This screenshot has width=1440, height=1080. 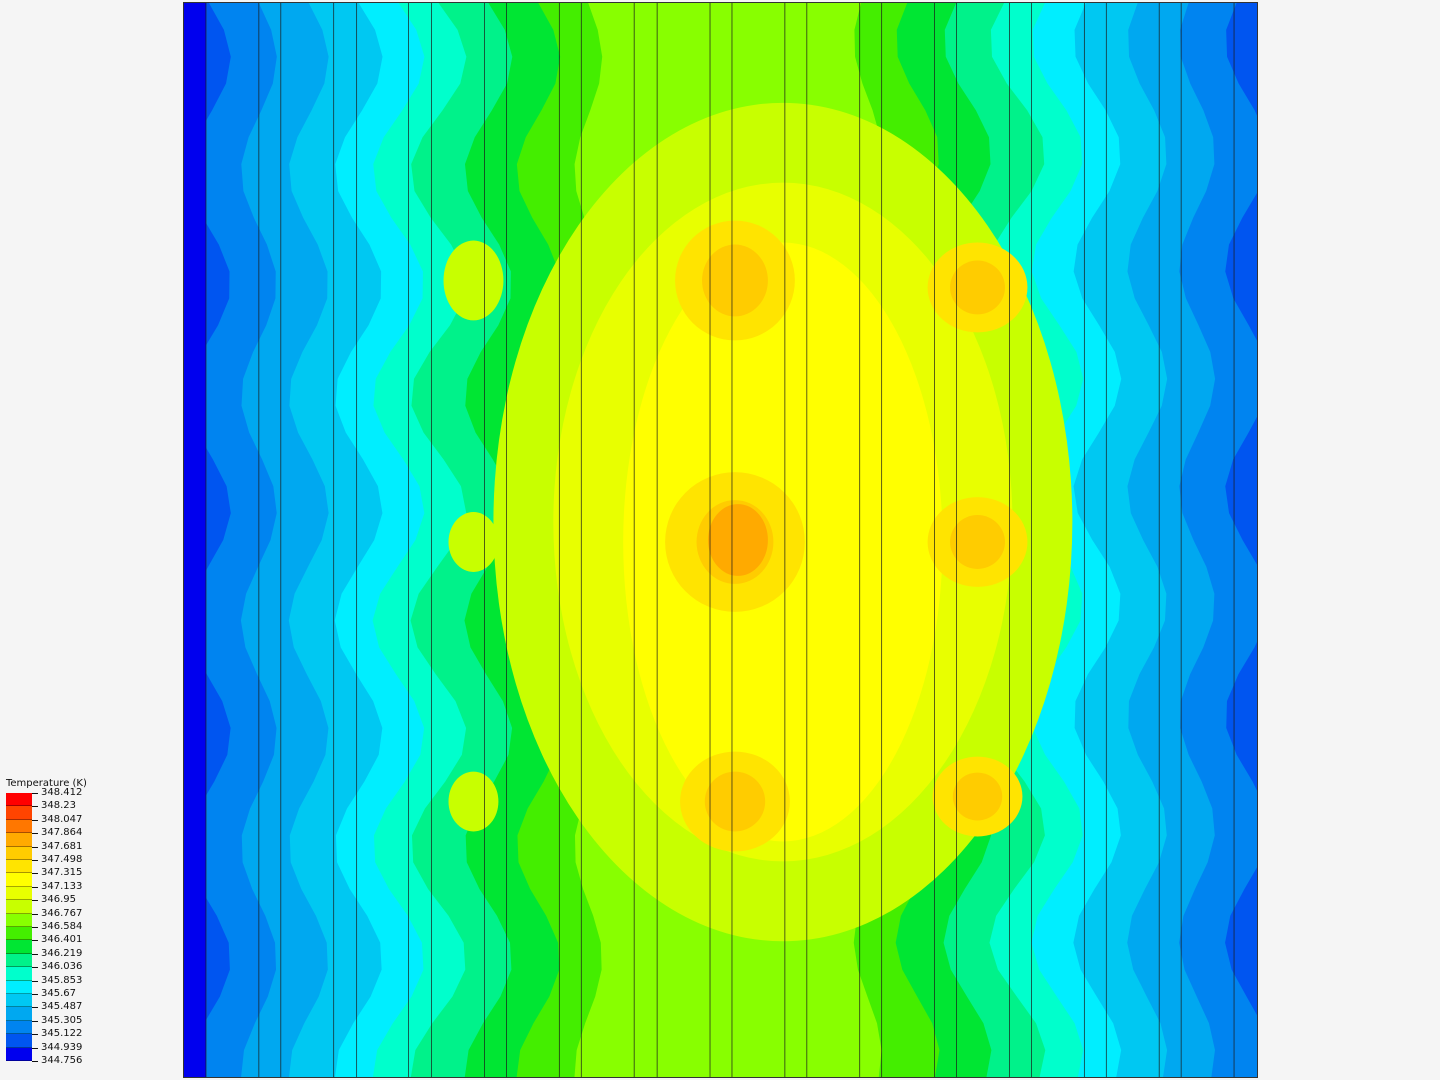 What do you see at coordinates (58, 900) in the screenshot?
I see `legend-tick-label: 346.95` at bounding box center [58, 900].